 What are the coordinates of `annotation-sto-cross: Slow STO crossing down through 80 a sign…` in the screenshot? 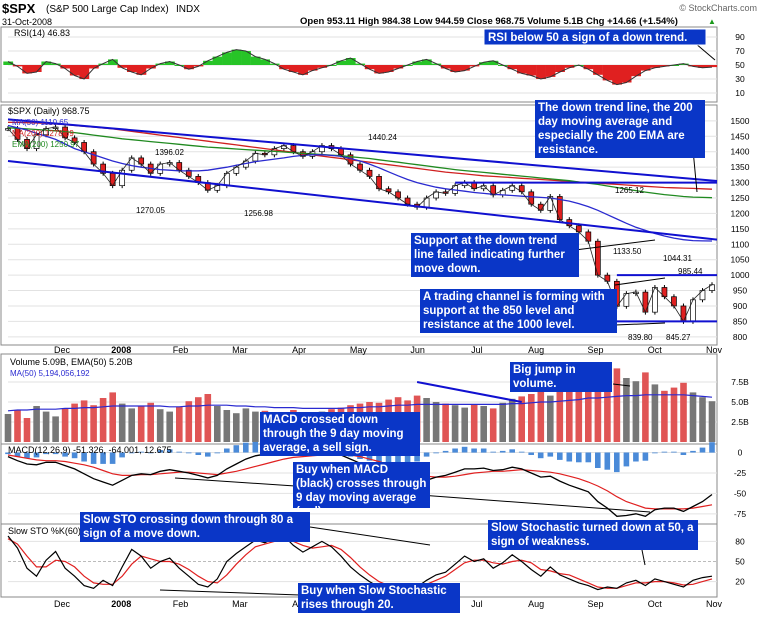 It's located at (195, 527).